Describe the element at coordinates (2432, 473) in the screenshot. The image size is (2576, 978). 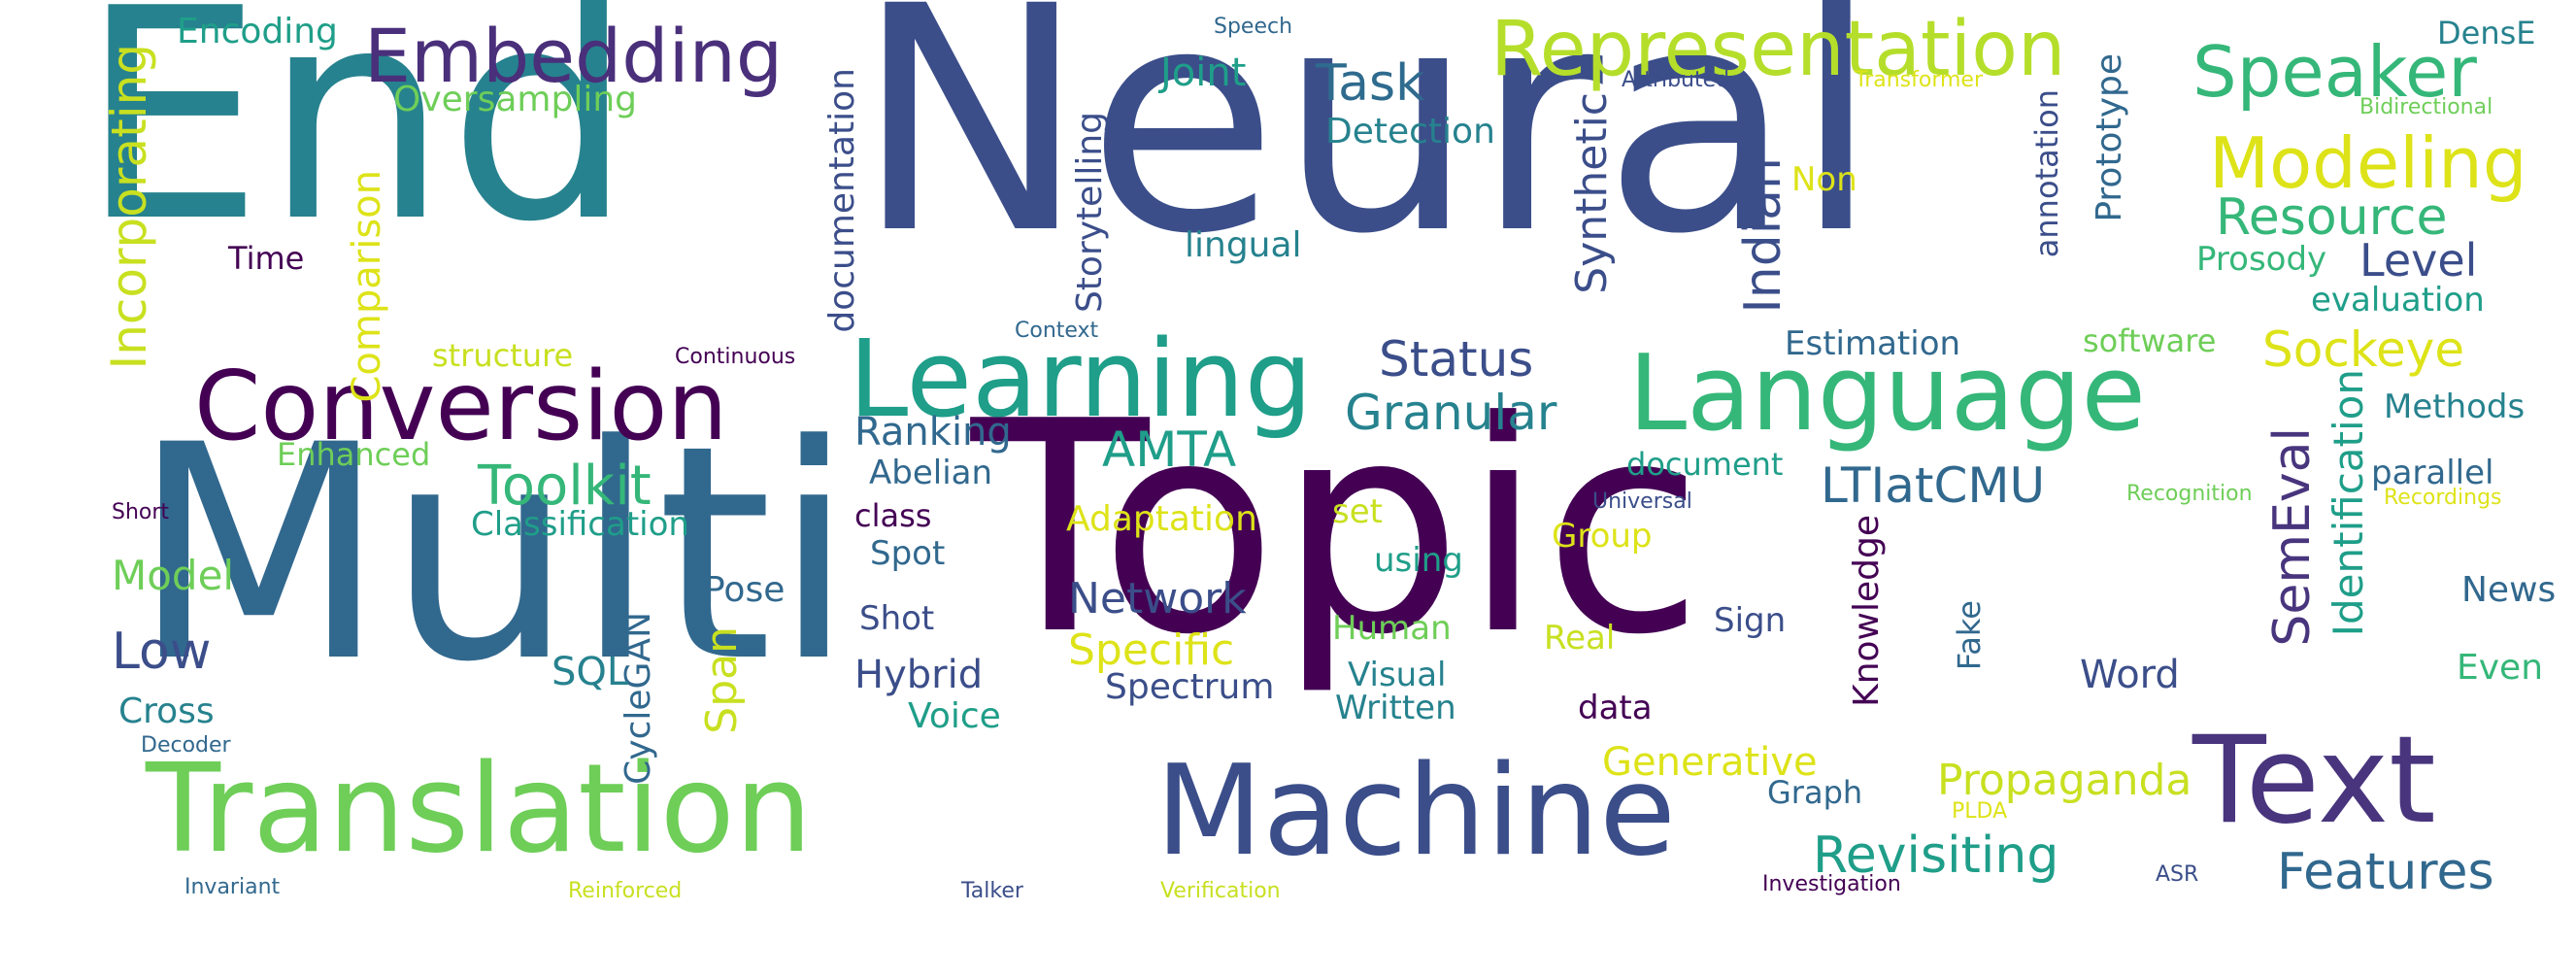
I see `word-parallel: parallel` at that location.